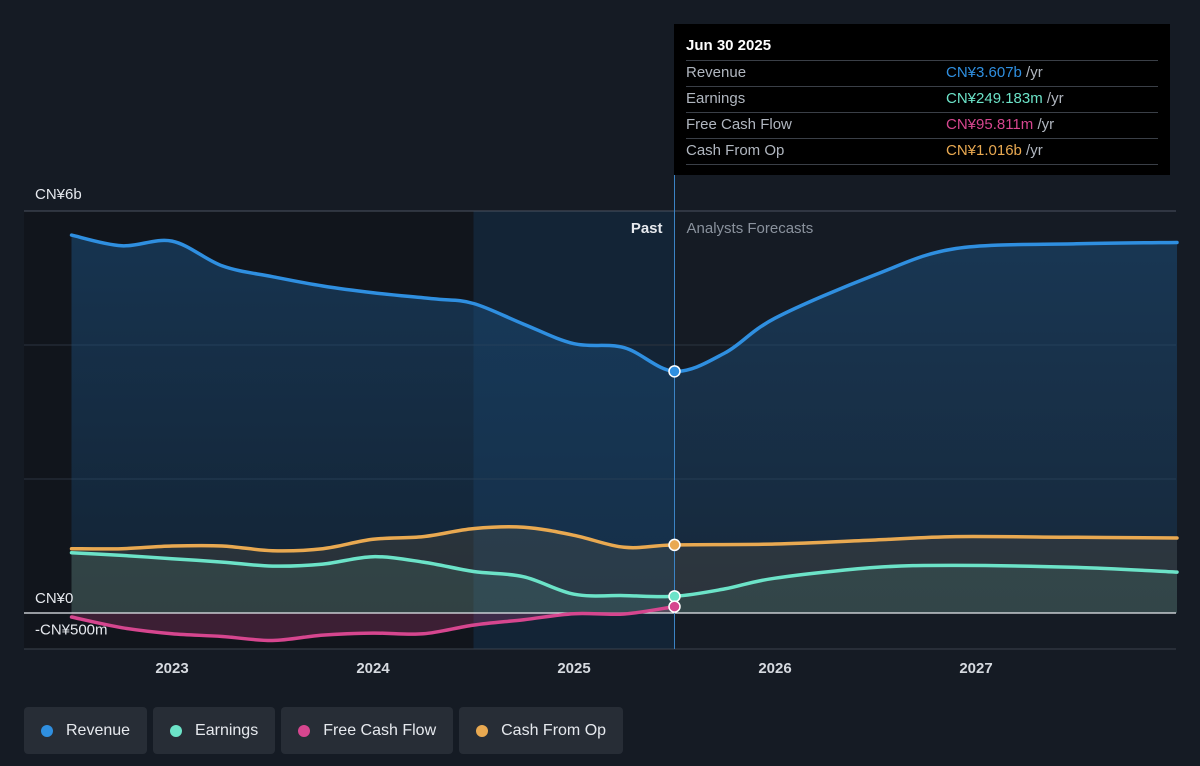 This screenshot has height=766, width=1200. Describe the element at coordinates (227, 730) in the screenshot. I see `legend-label: Earnings` at that location.